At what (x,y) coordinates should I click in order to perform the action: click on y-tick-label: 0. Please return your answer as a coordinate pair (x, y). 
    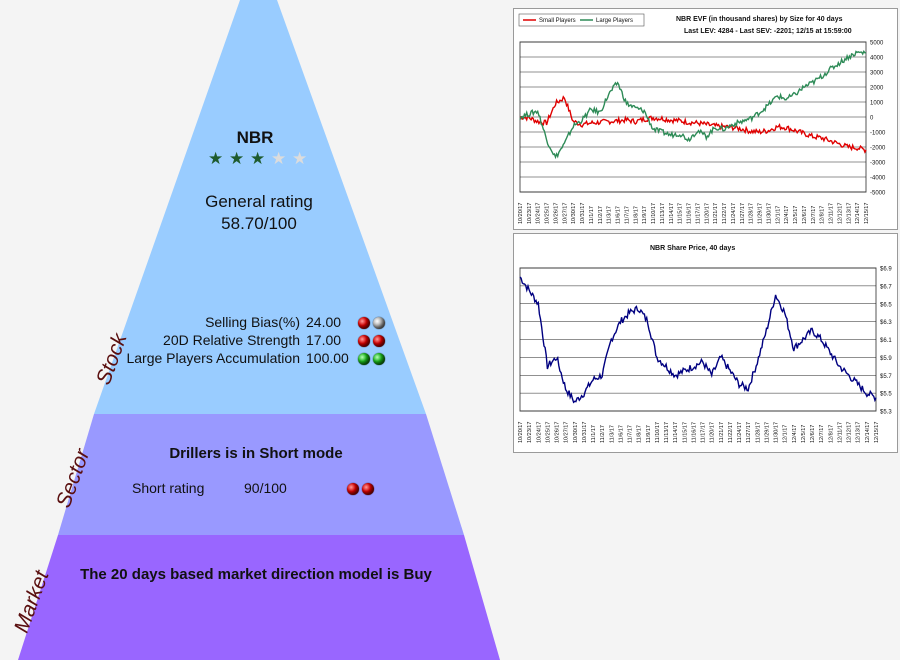
    Looking at the image, I should click on (872, 119).